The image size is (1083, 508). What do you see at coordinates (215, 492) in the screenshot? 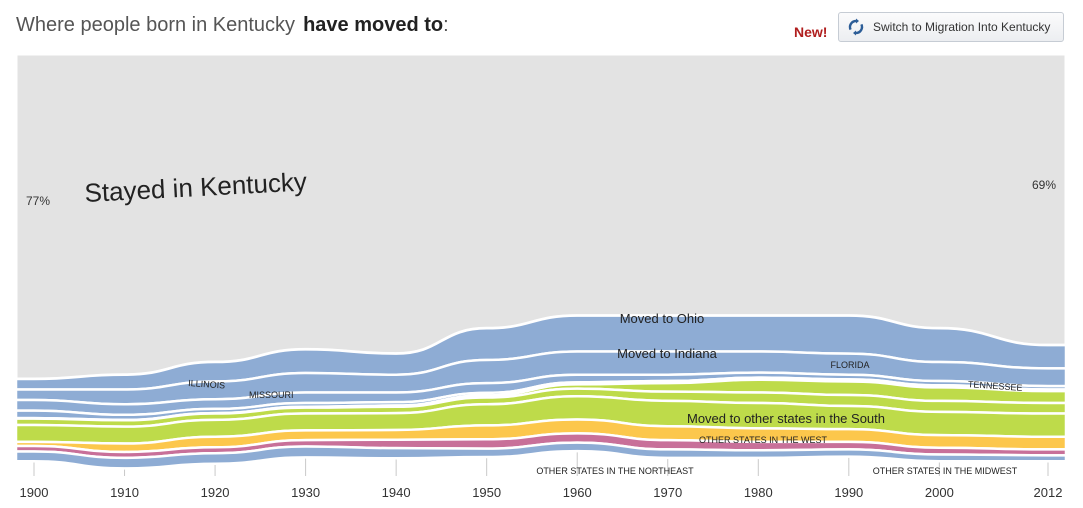
I see `x-tick-1920: 1920` at bounding box center [215, 492].